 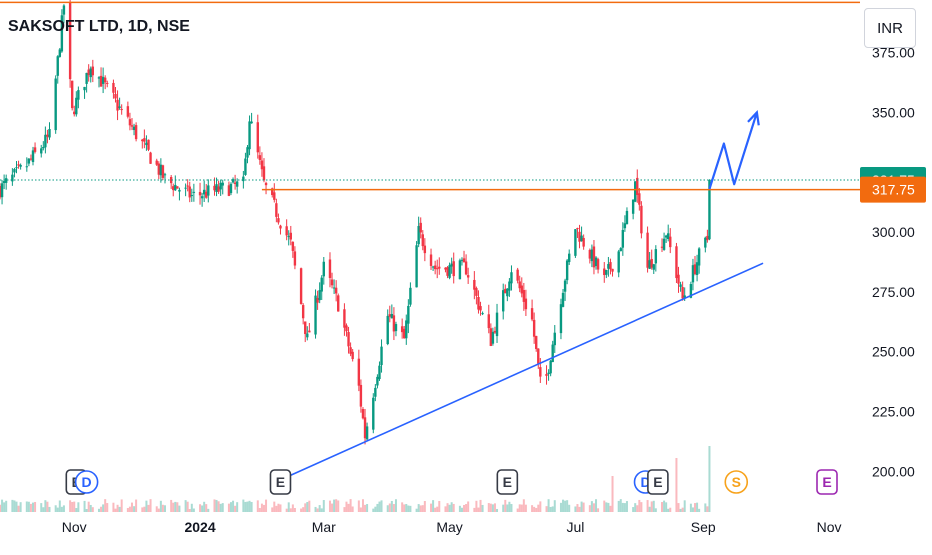 What do you see at coordinates (893, 189) in the screenshot?
I see `price-label-bg` at bounding box center [893, 189].